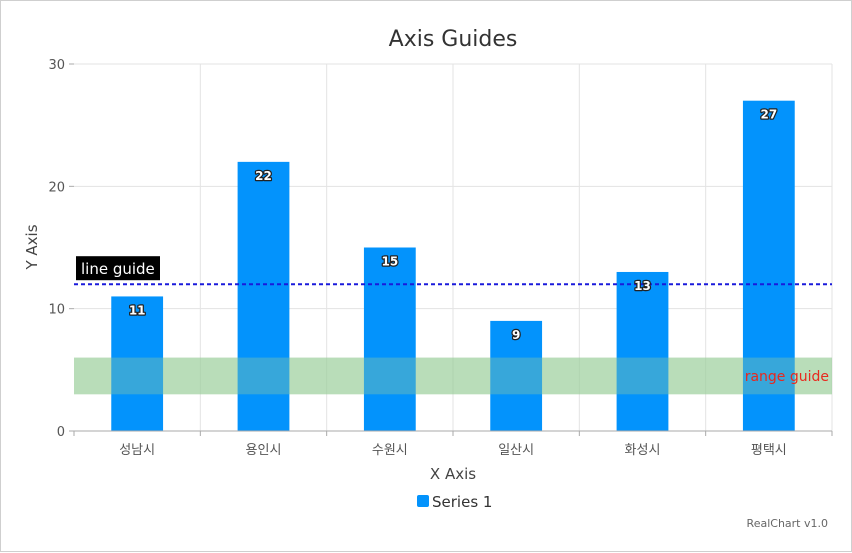  Describe the element at coordinates (263, 176) in the screenshot. I see `data-label: 22` at that location.